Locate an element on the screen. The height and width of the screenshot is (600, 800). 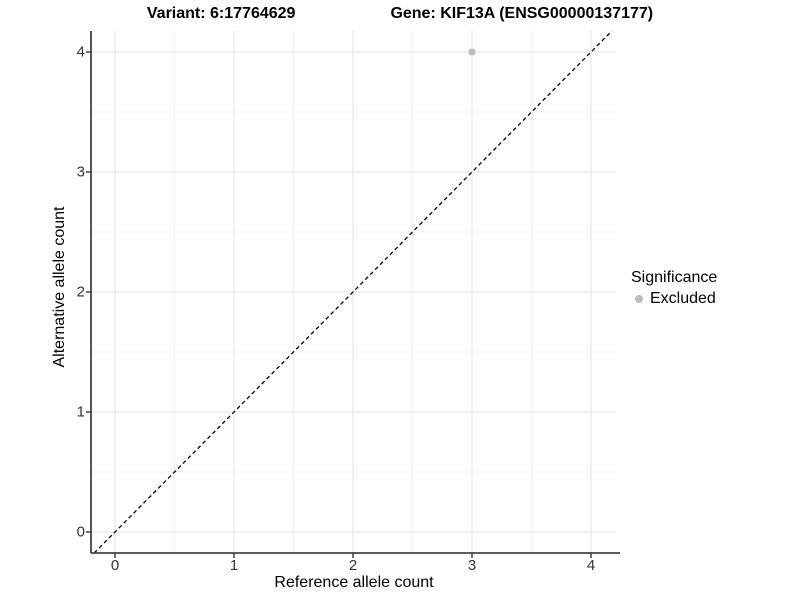
y-tick-label: 4 is located at coordinates (80, 52).